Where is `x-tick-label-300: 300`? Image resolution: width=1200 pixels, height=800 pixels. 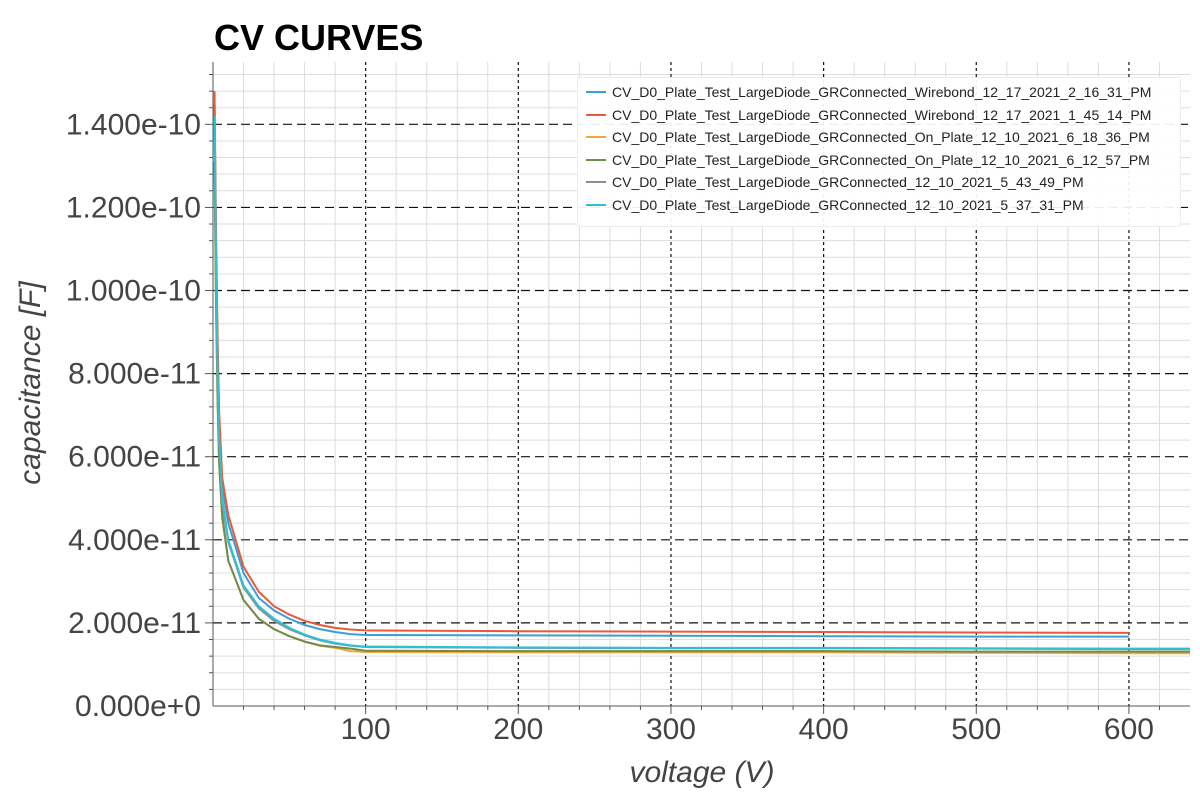
x-tick-label-300: 300 is located at coordinates (671, 729).